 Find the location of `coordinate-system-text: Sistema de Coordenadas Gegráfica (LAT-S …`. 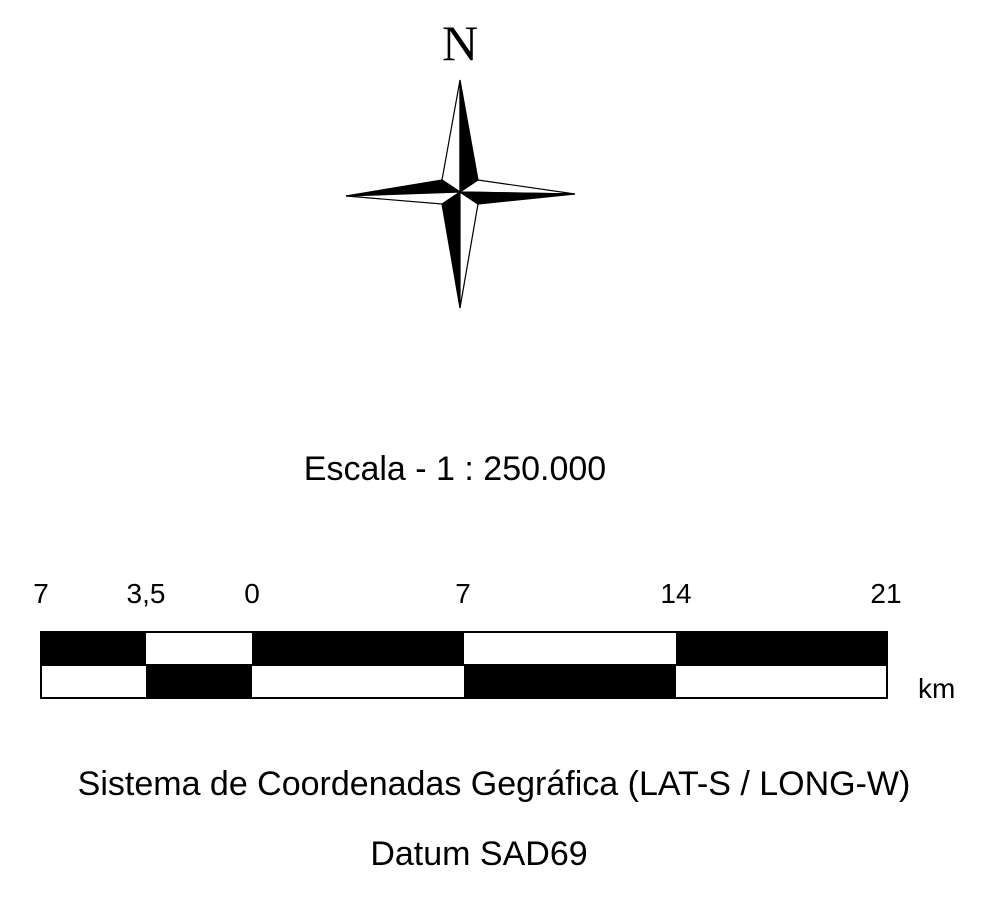

coordinate-system-text: Sistema de Coordenadas Gegráfica (LAT-S … is located at coordinates (494, 784).